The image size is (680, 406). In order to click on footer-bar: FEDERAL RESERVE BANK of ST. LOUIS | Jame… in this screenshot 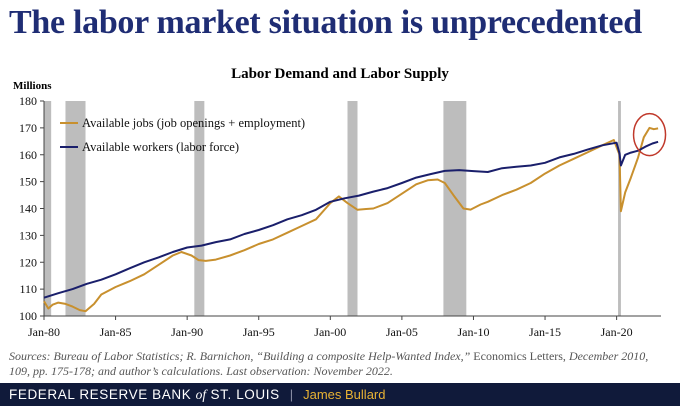, I will do `click(340, 394)`.